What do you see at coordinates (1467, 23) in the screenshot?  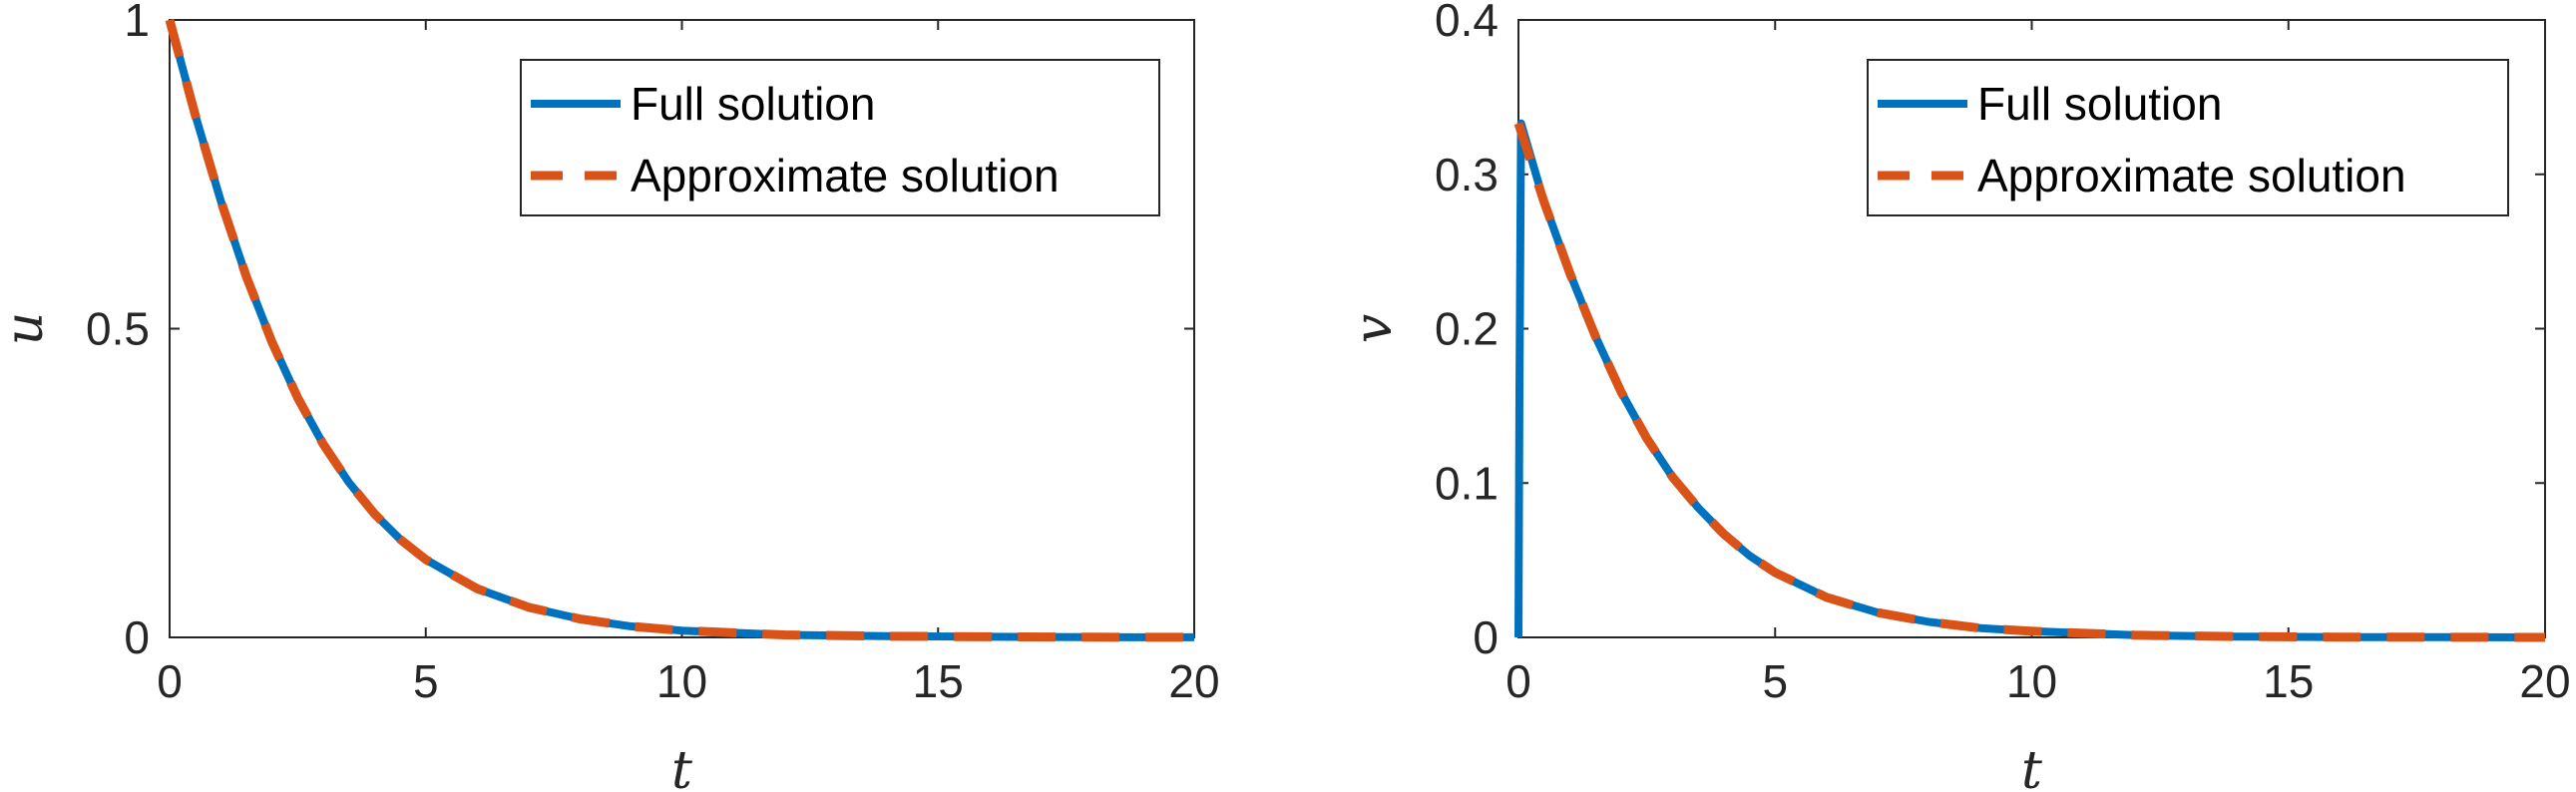 I see `y-tick-label: 0.4` at bounding box center [1467, 23].